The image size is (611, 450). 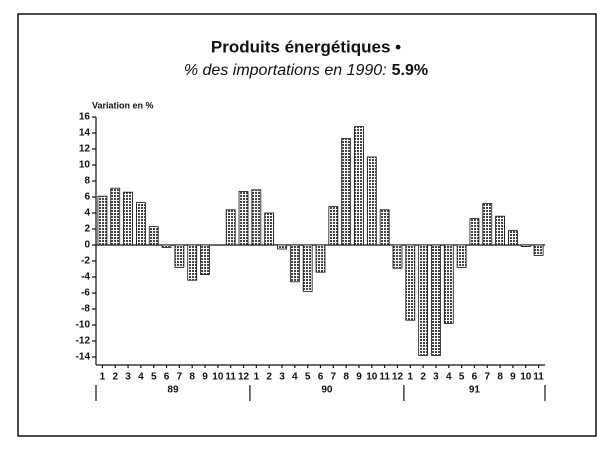 What do you see at coordinates (306, 46) in the screenshot?
I see `chart-title: Produits énergétiques •` at bounding box center [306, 46].